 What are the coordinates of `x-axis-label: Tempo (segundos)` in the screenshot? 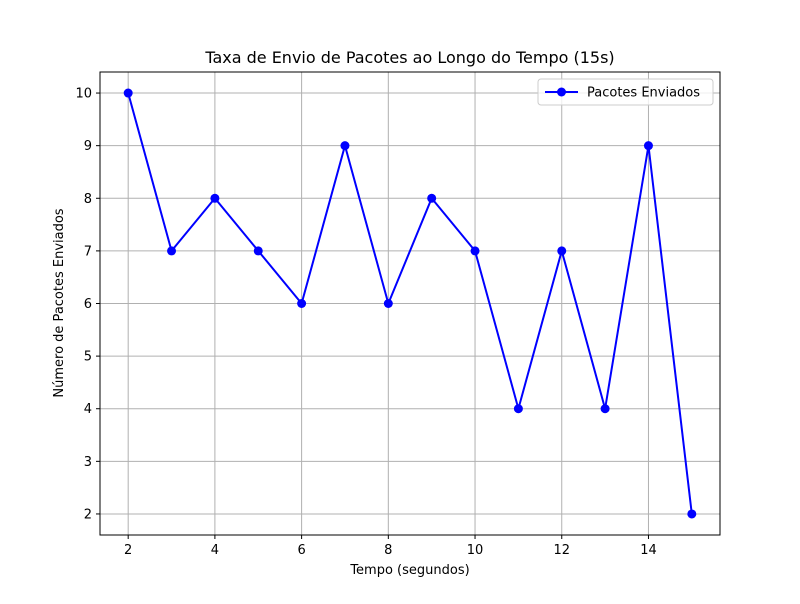 It's located at (409, 570).